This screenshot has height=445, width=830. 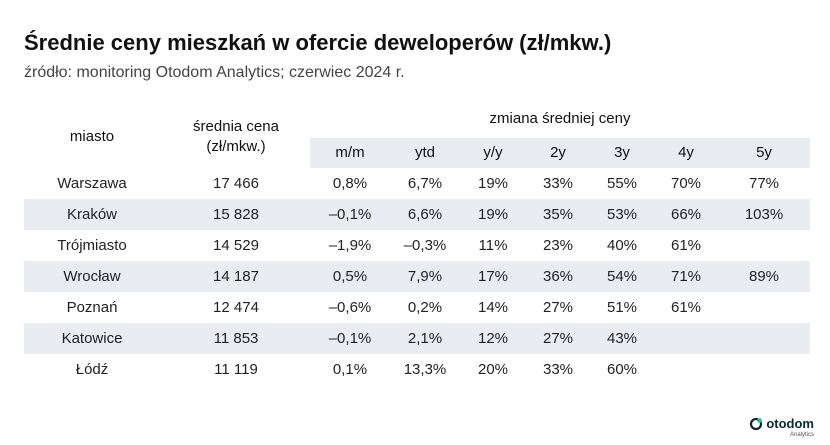 I want to click on change-subheader-row: m/m ytd y/y 2y 3y 4y 5y, so click(x=560, y=153).